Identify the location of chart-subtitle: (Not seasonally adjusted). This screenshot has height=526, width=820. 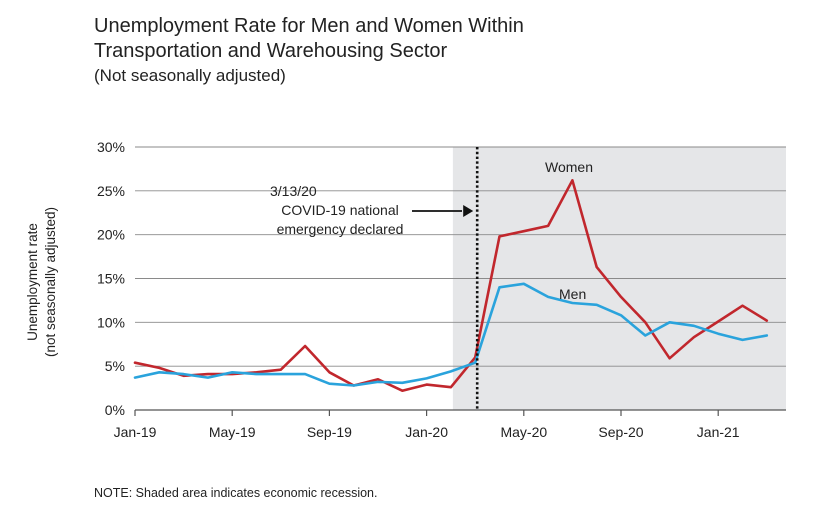
(190, 75).